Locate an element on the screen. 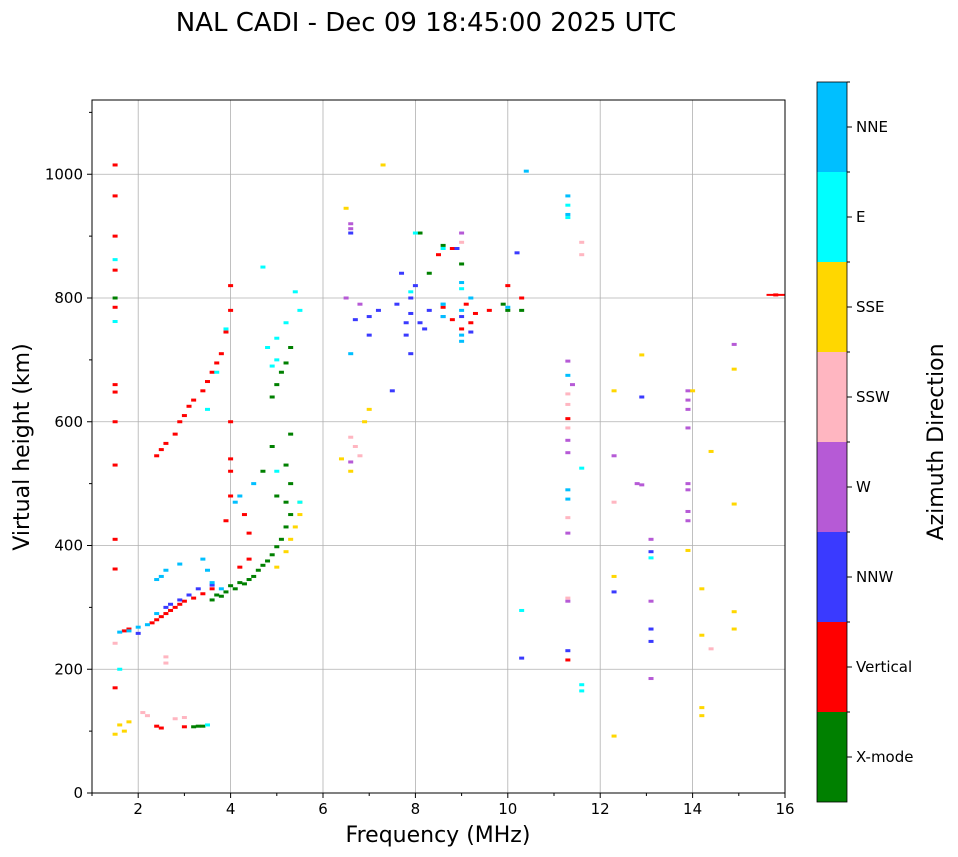 The height and width of the screenshot is (857, 958). x-tick-label: 12 is located at coordinates (600, 809).